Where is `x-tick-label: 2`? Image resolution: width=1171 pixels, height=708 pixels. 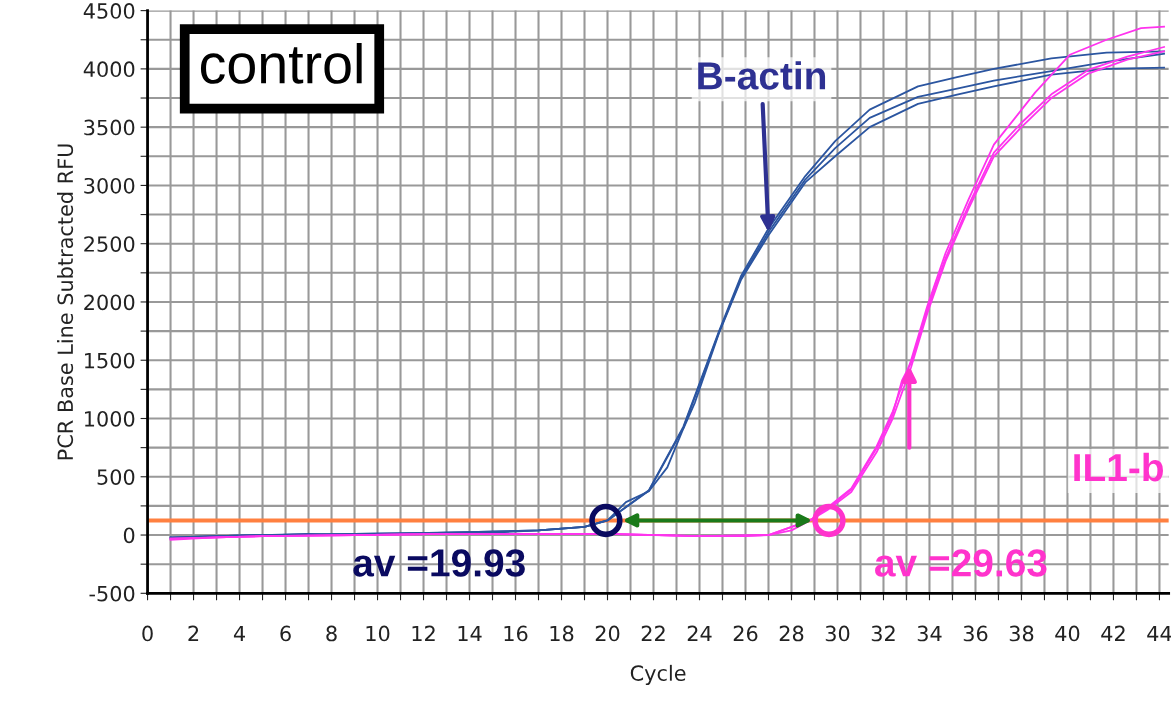 x-tick-label: 2 is located at coordinates (193, 633).